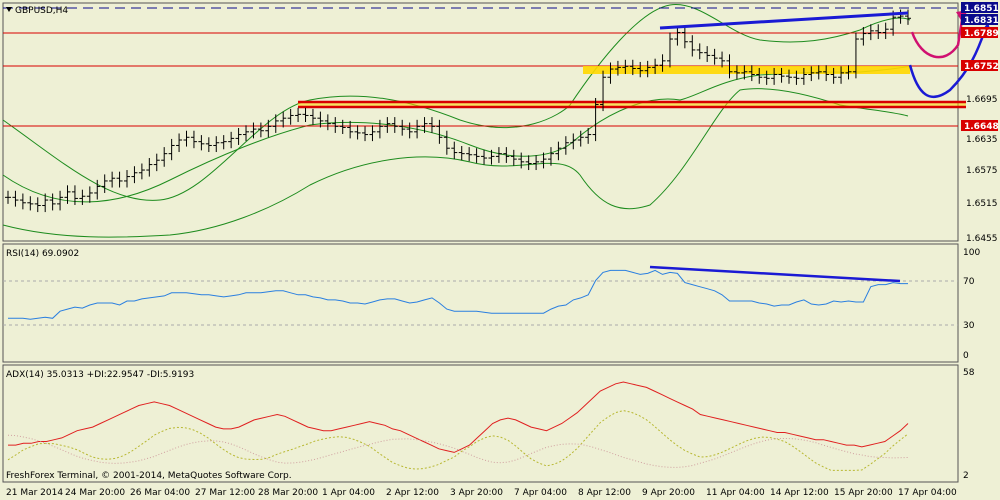 This screenshot has height=500, width=1000. What do you see at coordinates (969, 326) in the screenshot?
I see `rsi-tick: 30` at bounding box center [969, 326].